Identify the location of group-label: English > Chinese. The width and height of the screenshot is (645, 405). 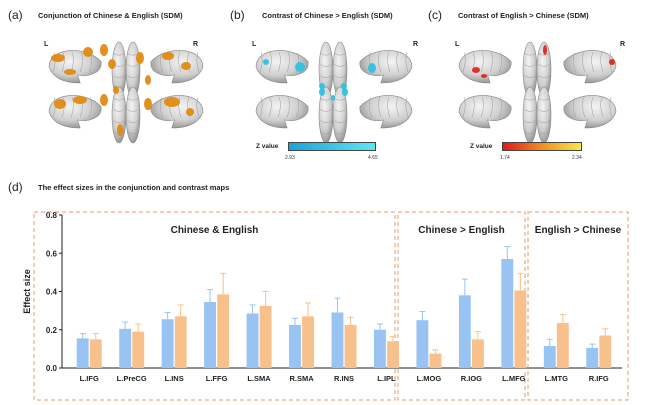
(578, 230).